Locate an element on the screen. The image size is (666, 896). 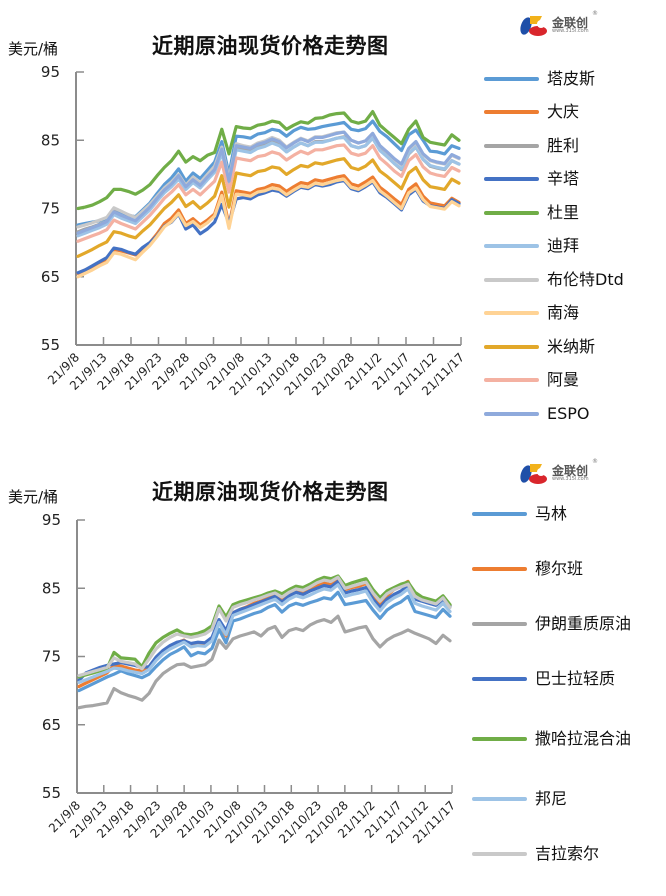
legend-item: 大庆 is located at coordinates (554, 113).